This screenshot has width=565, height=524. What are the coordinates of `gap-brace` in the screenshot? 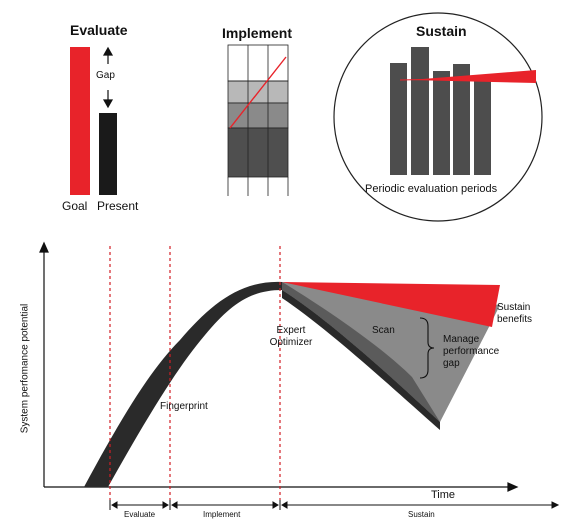 It's located at (427, 348).